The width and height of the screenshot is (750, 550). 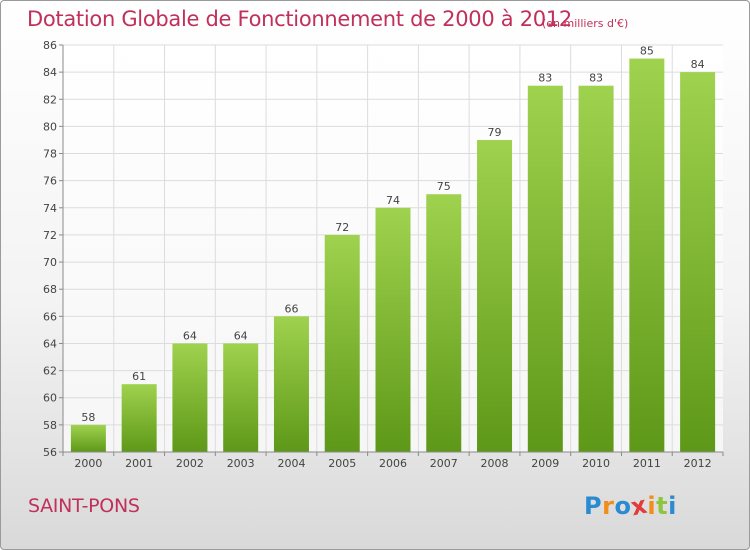 I want to click on value-label-2007: 75, so click(x=444, y=186).